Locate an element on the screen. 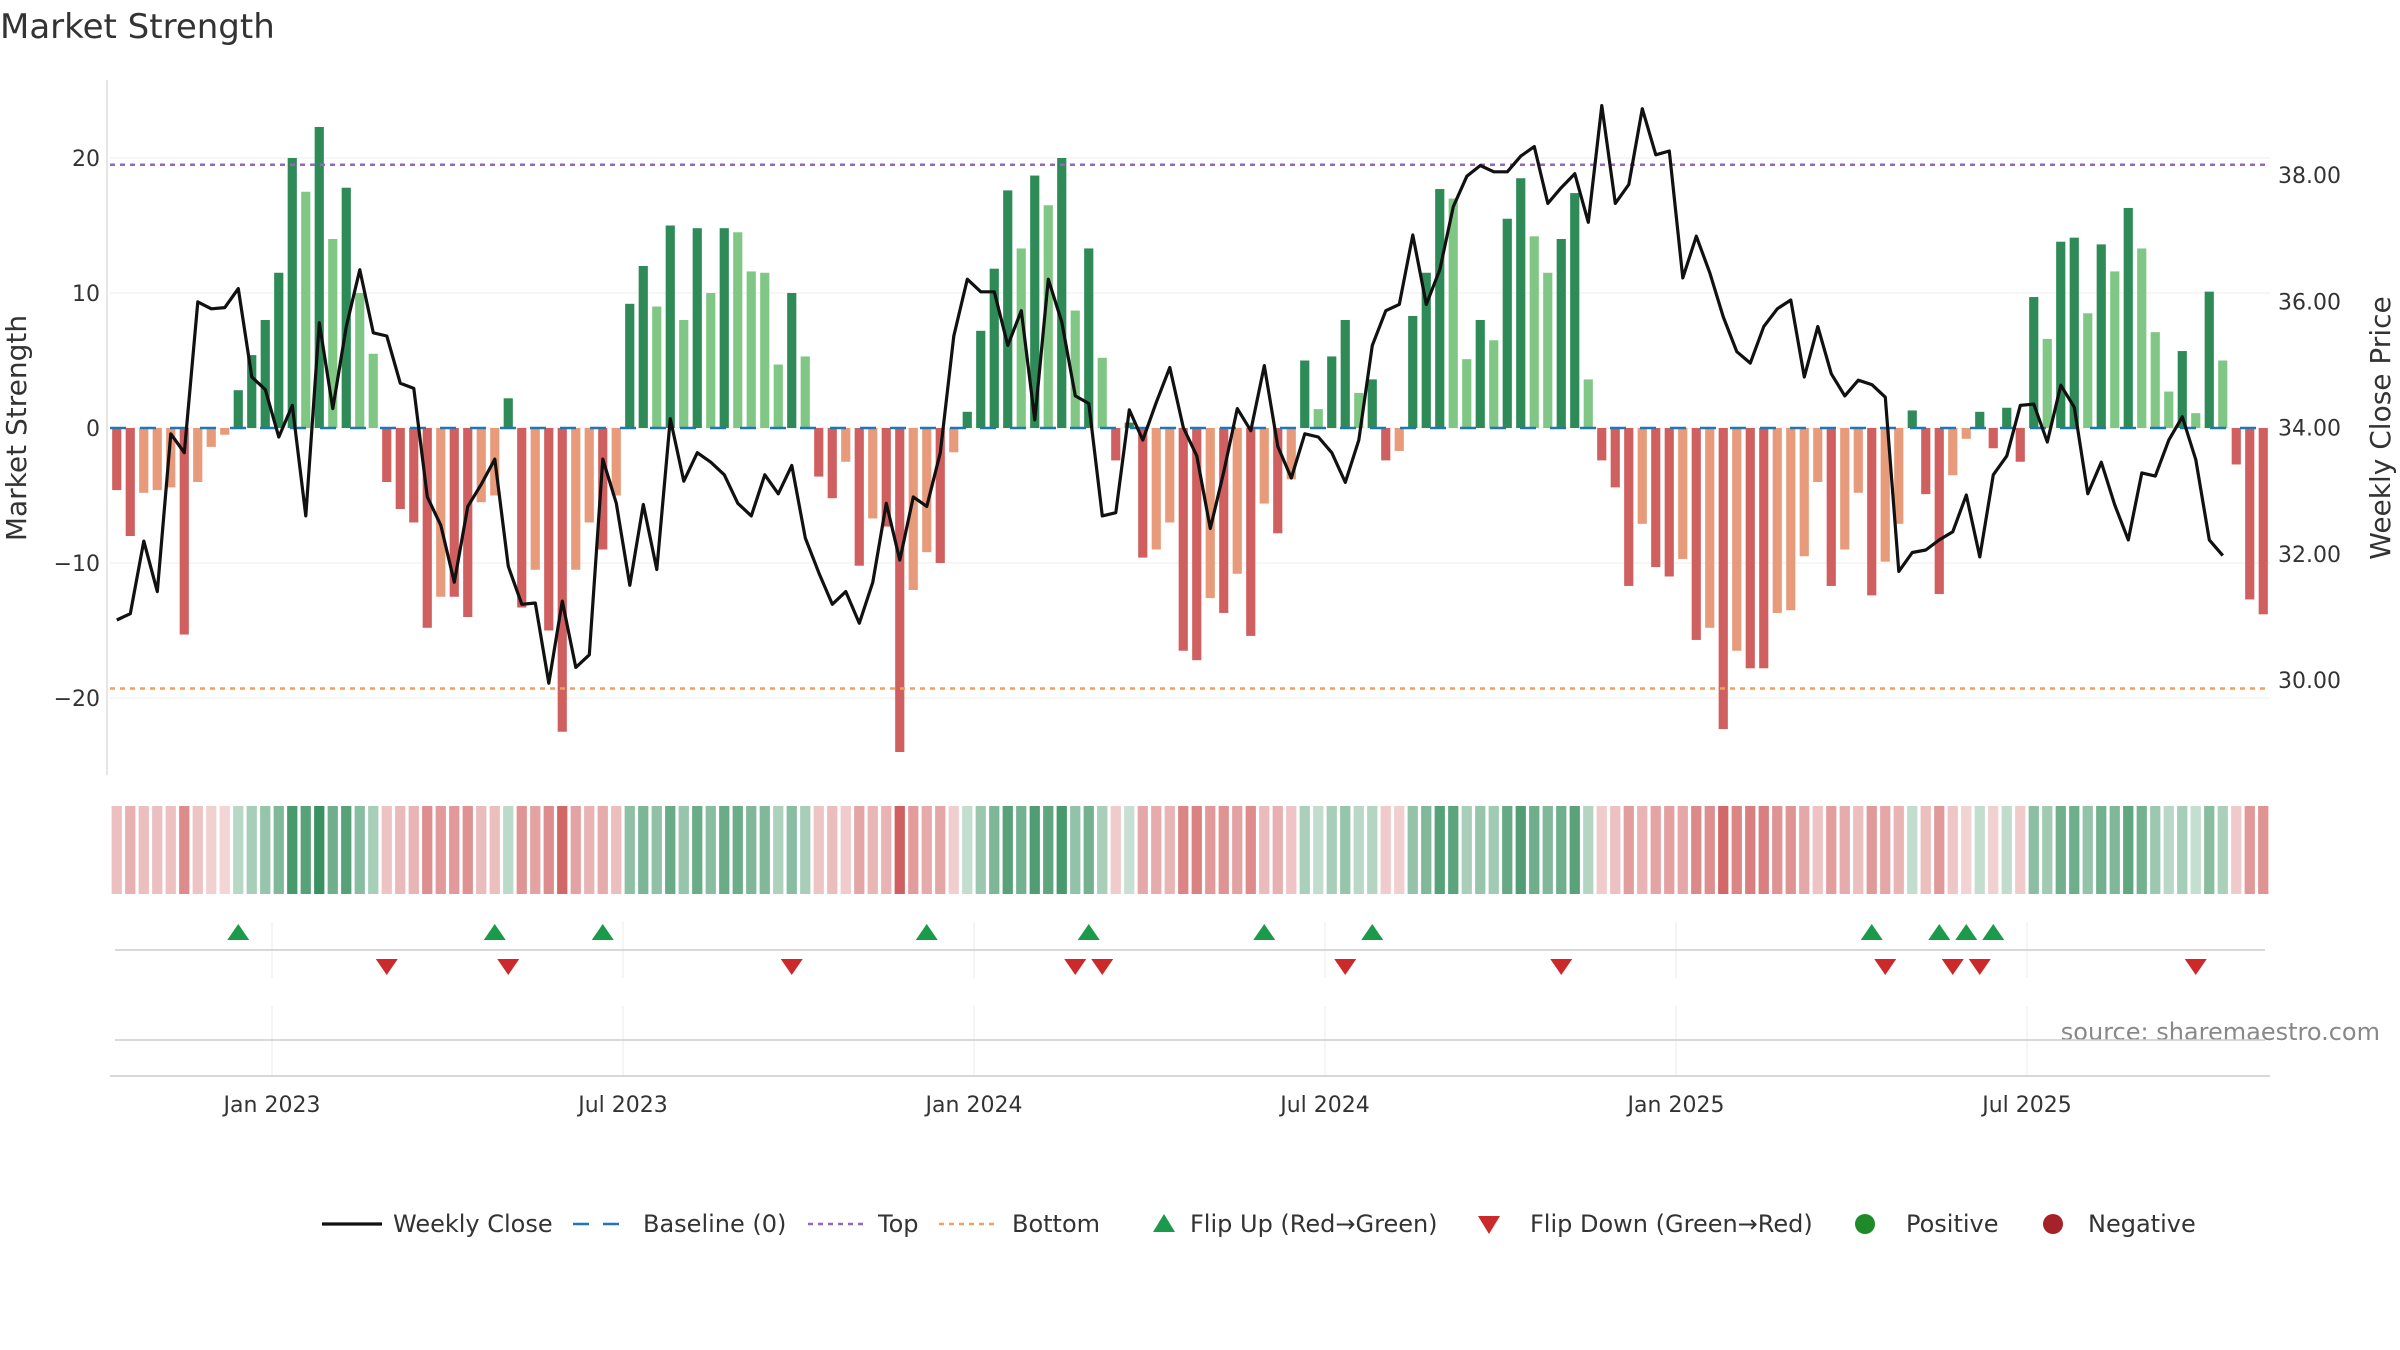 The height and width of the screenshot is (1350, 2400). right-tick-label: 32.00 is located at coordinates (2309, 555).